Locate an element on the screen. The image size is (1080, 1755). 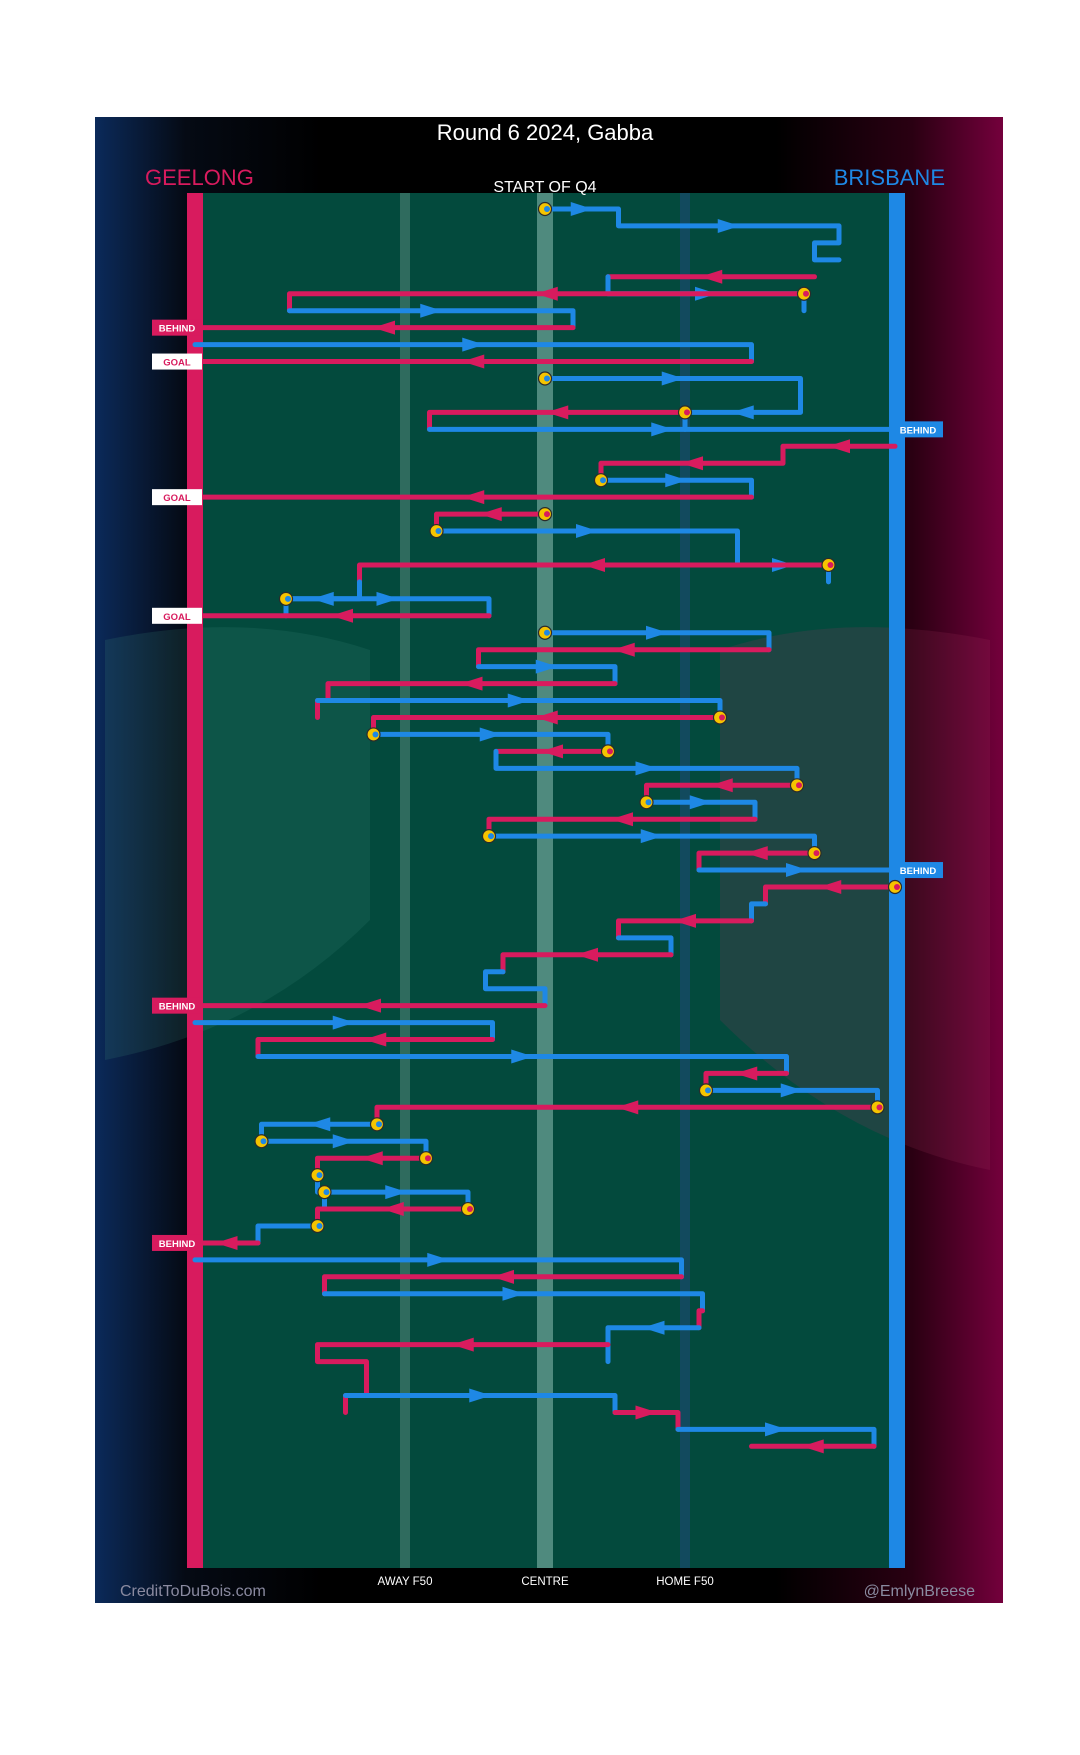
team-label-brisbane: BRISBANE is located at coordinates (889, 177).